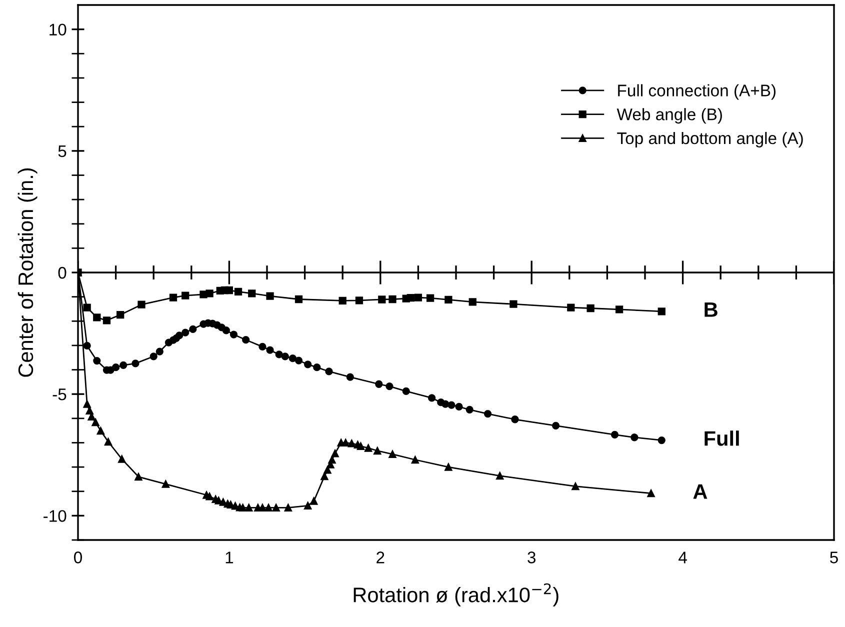 This screenshot has width=845, height=627. What do you see at coordinates (58, 30) in the screenshot?
I see `y-tick-label: 10` at bounding box center [58, 30].